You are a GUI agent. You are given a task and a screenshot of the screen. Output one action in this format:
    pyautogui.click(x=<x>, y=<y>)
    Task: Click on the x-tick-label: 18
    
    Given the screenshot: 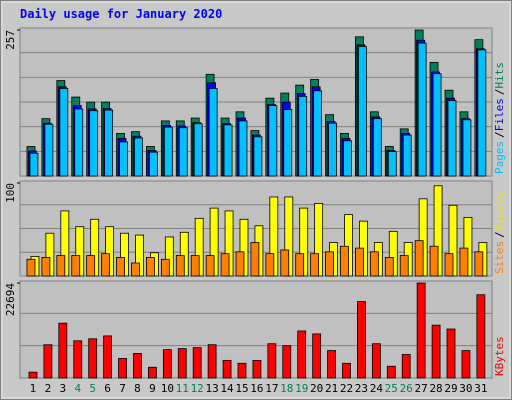 What is the action you would take?
    pyautogui.click(x=286, y=388)
    